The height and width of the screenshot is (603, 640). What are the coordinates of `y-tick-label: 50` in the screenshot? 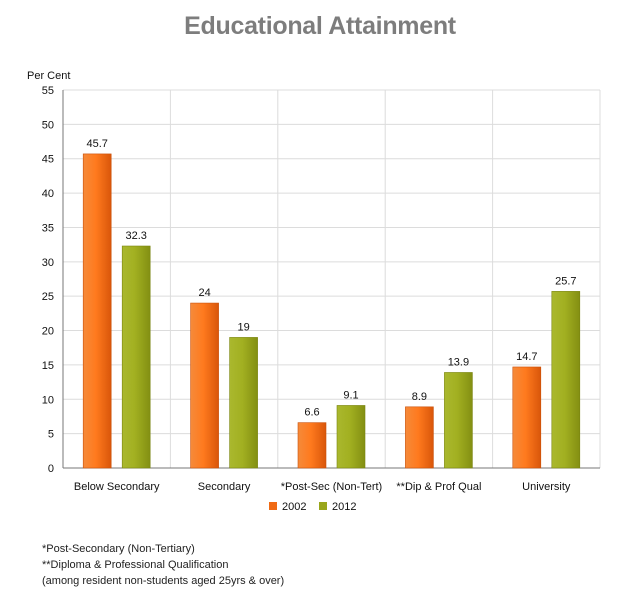 It's located at (48, 125).